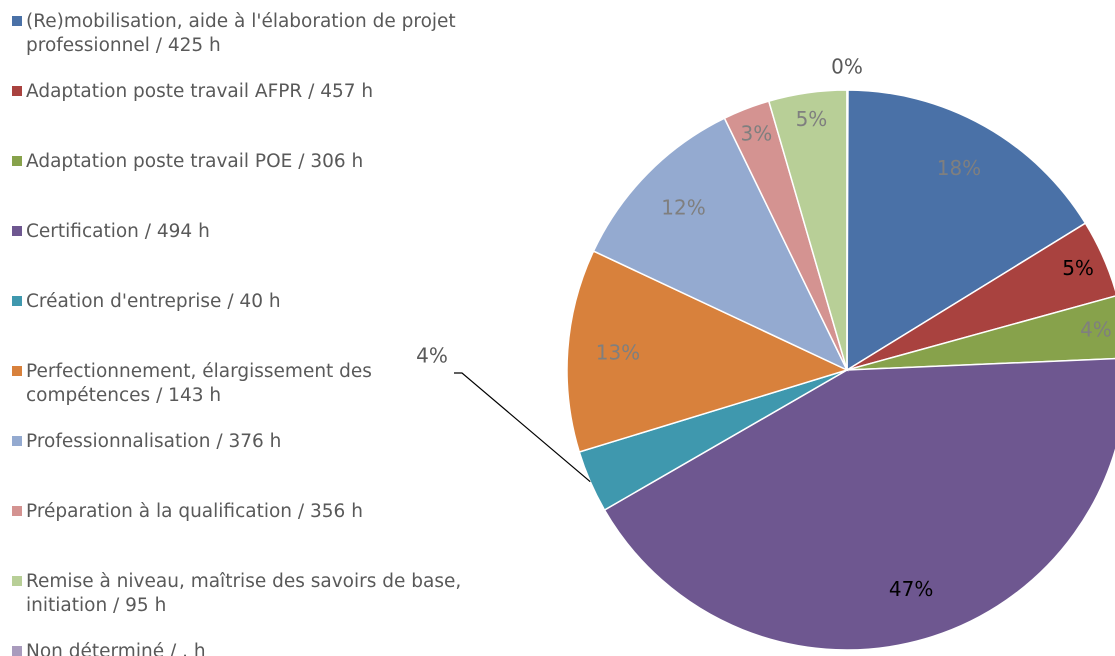 The width and height of the screenshot is (1115, 656). I want to click on legend-item: Certification / 494 h, so click(247, 232).